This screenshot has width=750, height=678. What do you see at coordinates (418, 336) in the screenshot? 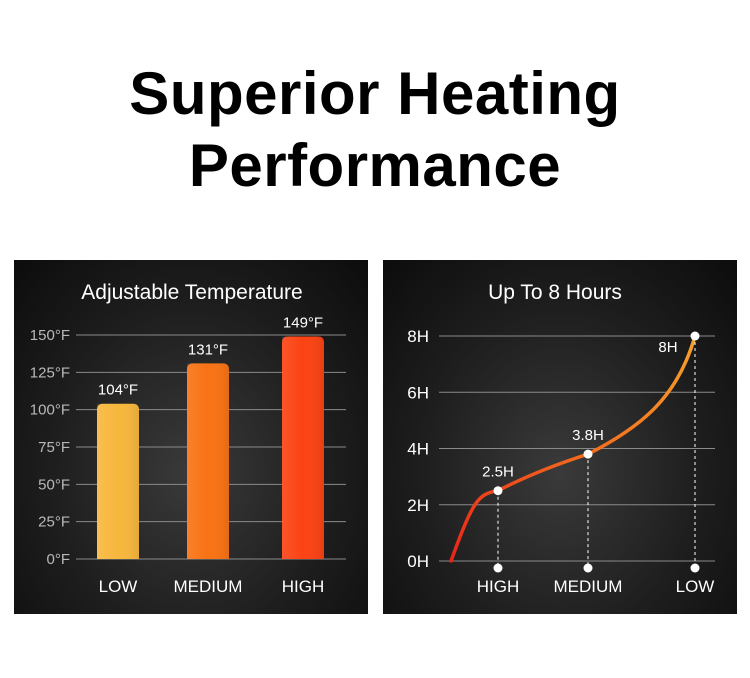
I see `hours-y-tick-label: 8H` at bounding box center [418, 336].